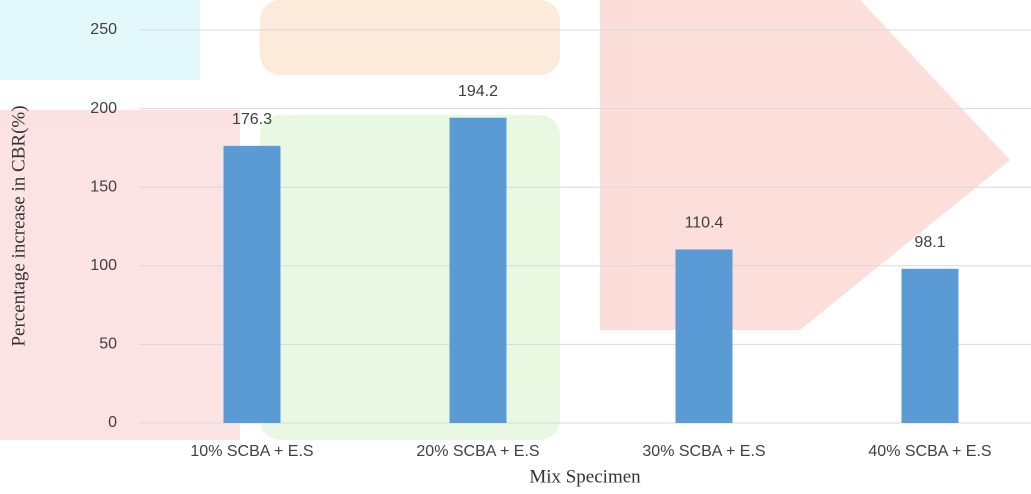 This screenshot has height=494, width=1031. What do you see at coordinates (478, 91) in the screenshot?
I see `data-label: 194.2` at bounding box center [478, 91].